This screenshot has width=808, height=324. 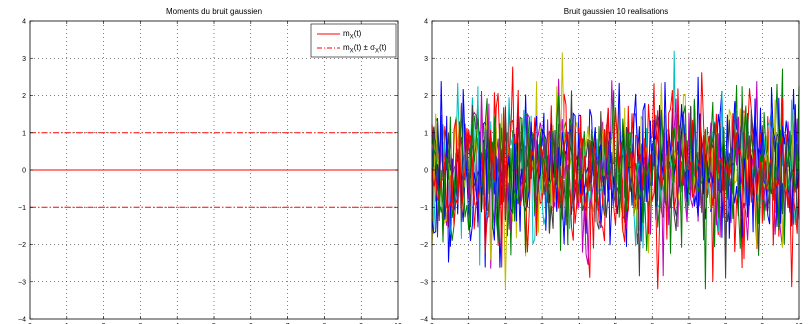 What do you see at coordinates (214, 170) in the screenshot?
I see `left-series` at bounding box center [214, 170].